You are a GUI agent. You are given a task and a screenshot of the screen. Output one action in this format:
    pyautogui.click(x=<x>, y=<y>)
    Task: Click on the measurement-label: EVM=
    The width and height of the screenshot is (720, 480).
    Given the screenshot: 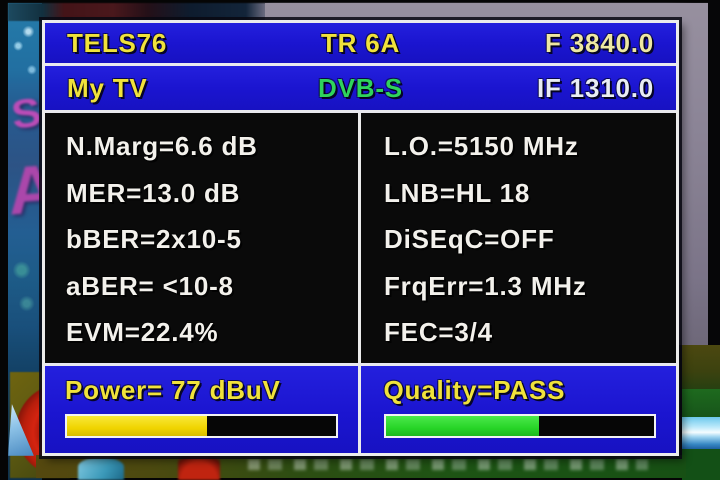 What is the action you would take?
    pyautogui.click(x=103, y=332)
    